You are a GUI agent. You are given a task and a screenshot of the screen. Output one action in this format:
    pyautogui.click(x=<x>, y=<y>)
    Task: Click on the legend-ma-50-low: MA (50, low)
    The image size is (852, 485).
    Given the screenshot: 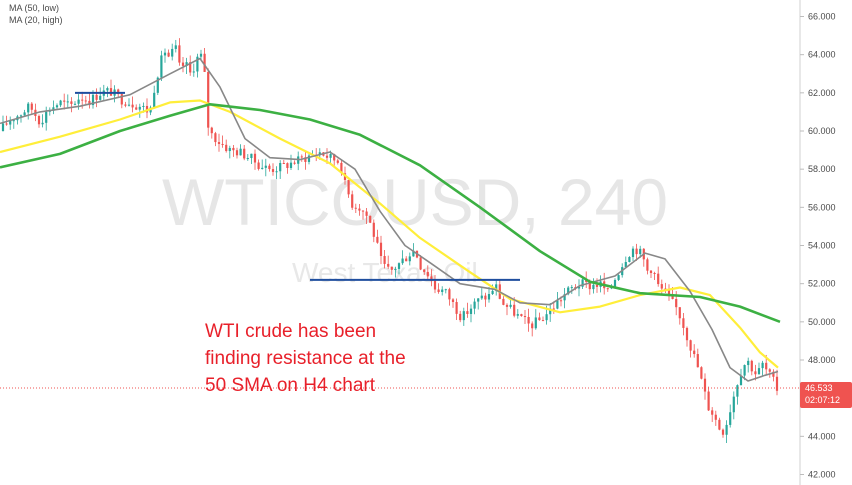 What is the action you would take?
    pyautogui.click(x=34, y=8)
    